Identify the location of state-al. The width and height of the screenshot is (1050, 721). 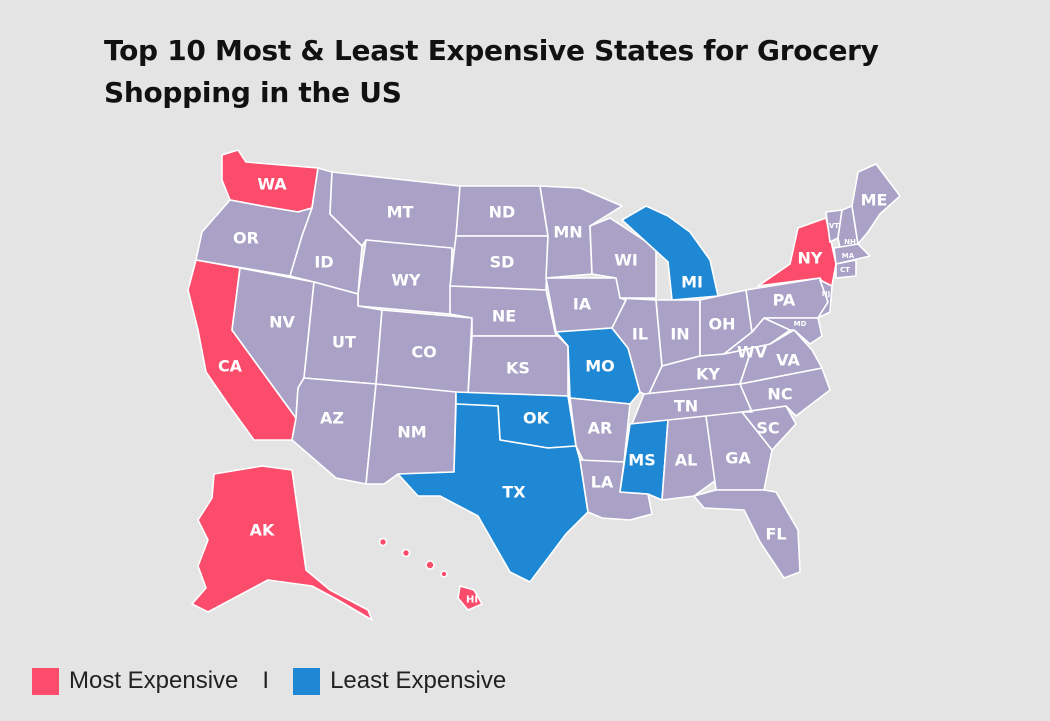
(689, 458).